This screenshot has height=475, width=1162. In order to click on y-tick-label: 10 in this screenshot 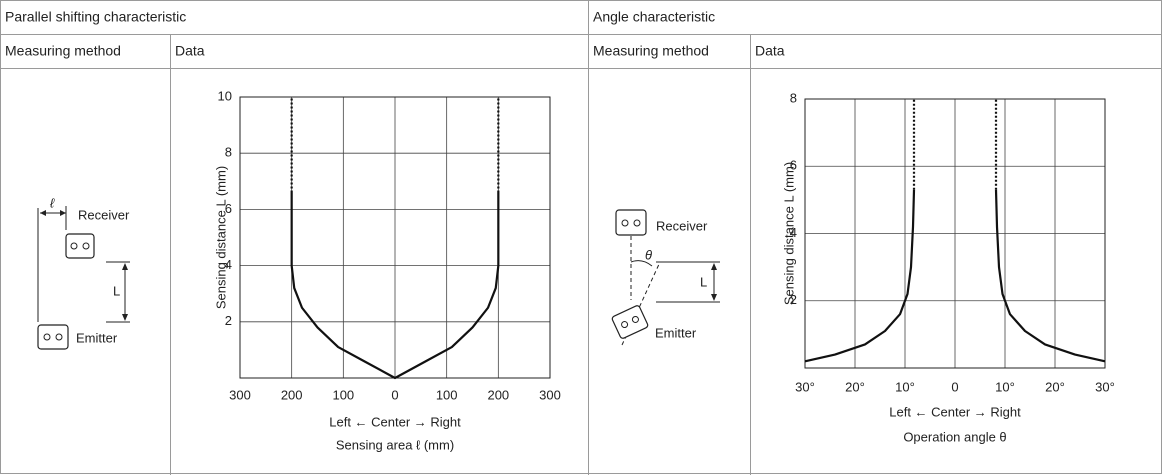, I will do `click(225, 95)`.